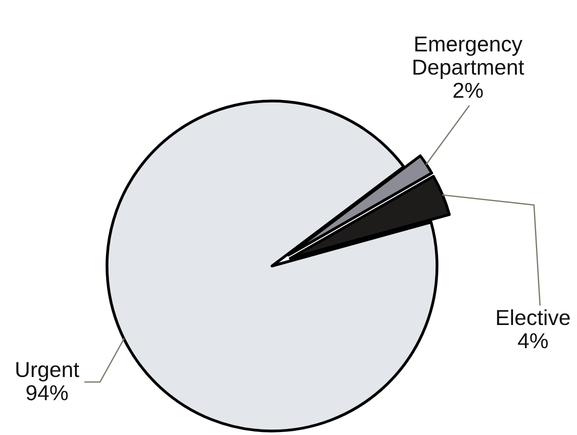  Describe the element at coordinates (48, 372) in the screenshot. I see `slice-label: Urgent` at that location.